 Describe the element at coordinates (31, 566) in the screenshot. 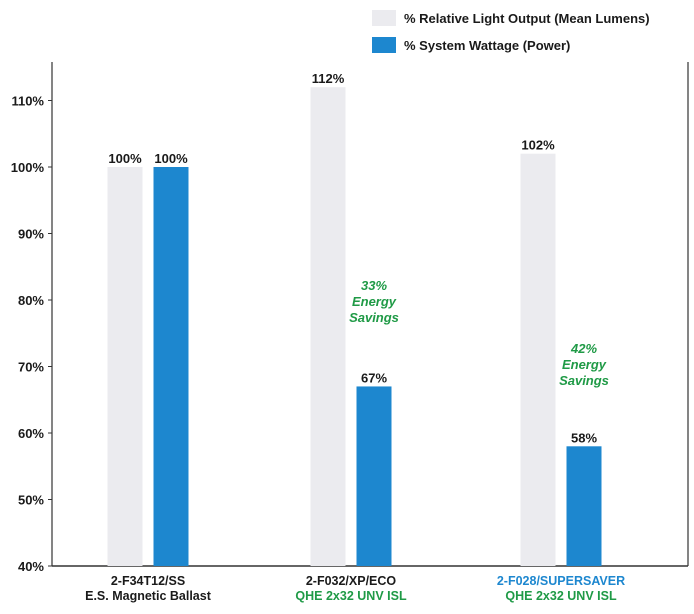

I see `y-tick-label: 40%` at that location.